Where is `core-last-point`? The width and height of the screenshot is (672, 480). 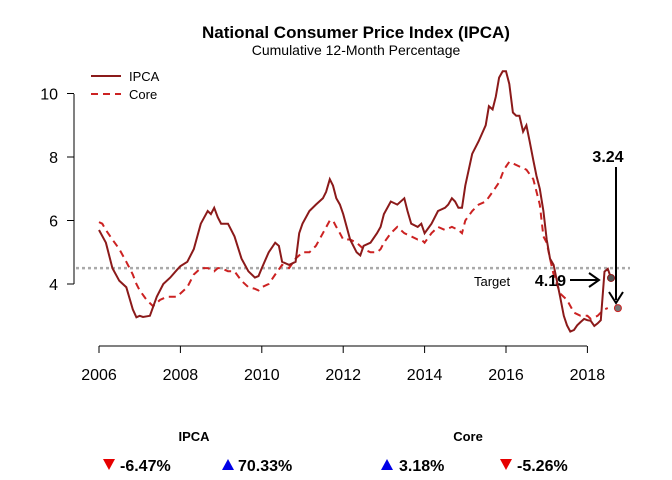 core-last-point is located at coordinates (617, 308).